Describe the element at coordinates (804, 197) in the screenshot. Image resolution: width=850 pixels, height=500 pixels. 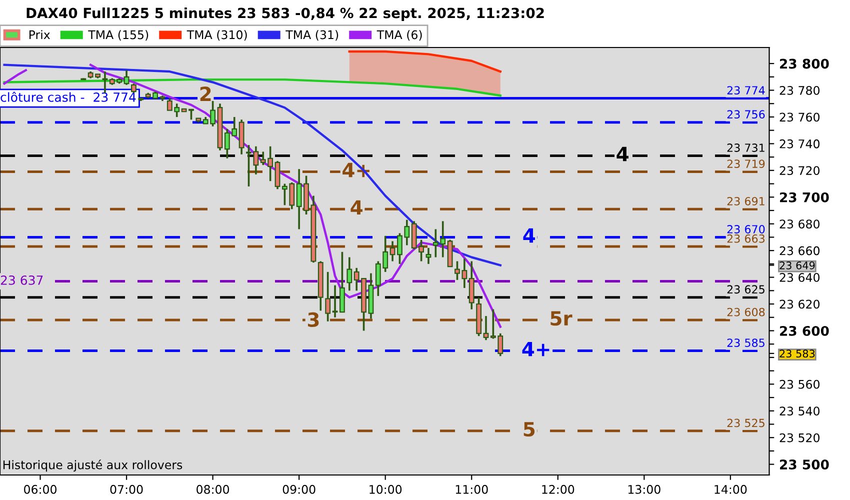
I see `y-tick-label: 23 700` at that location.